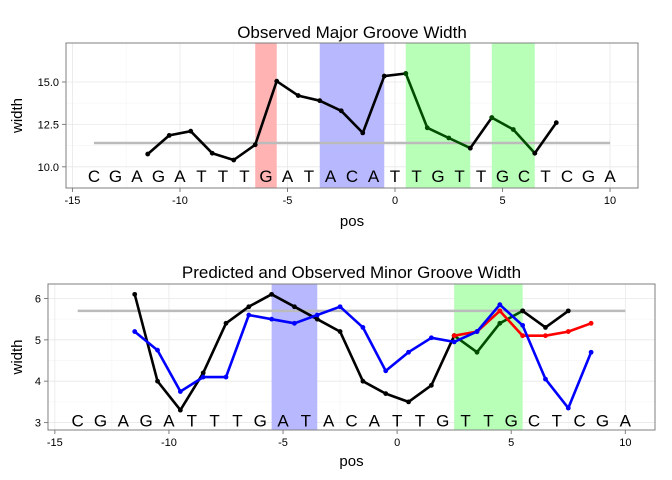  I want to click on x-tick-label: -15, so click(55, 443).